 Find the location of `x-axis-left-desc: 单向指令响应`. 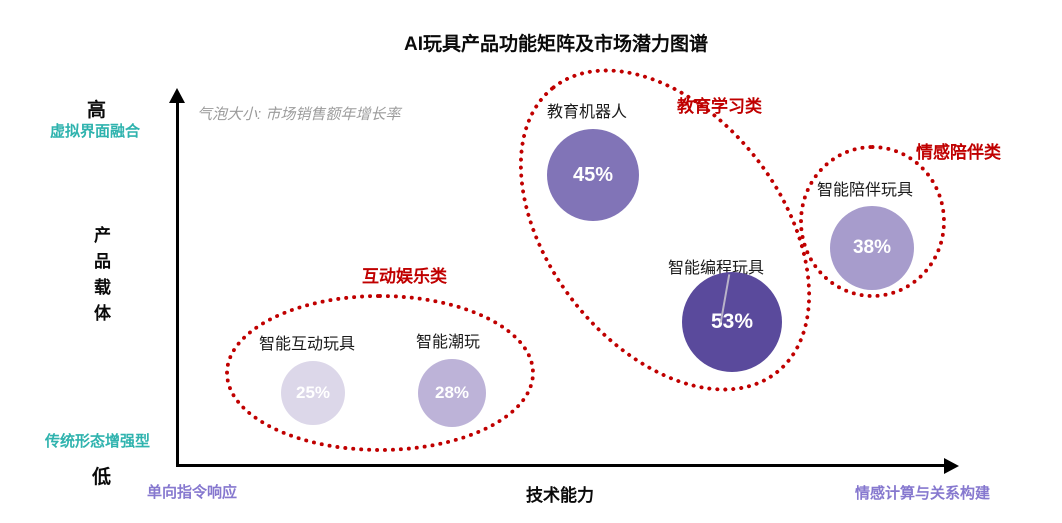

x-axis-left-desc: 单向指令响应 is located at coordinates (192, 492).